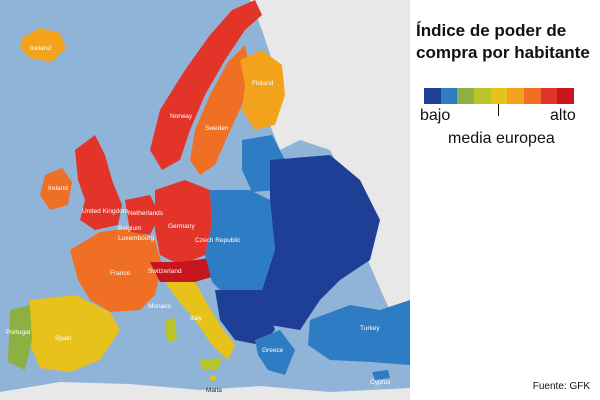 The width and height of the screenshot is (600, 400). Describe the element at coordinates (220, 110) in the screenshot. I see `region-sweden` at that location.